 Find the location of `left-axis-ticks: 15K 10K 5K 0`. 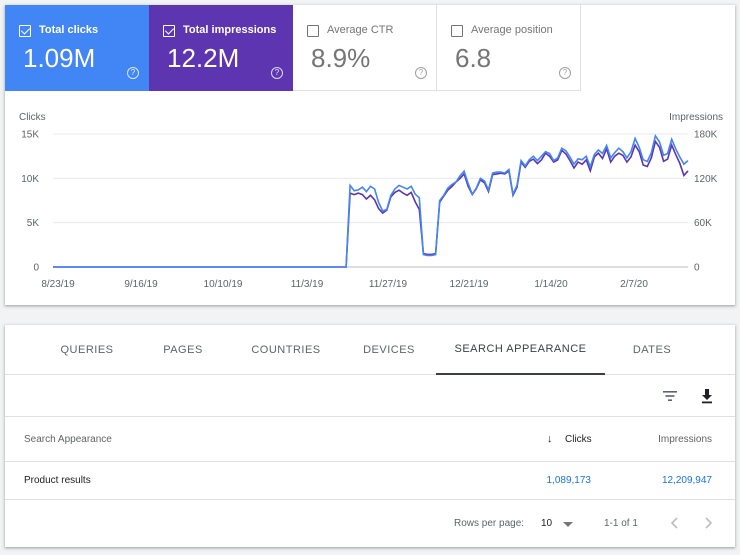

left-axis-ticks: 15K 10K 5K 0 is located at coordinates (30, 202).